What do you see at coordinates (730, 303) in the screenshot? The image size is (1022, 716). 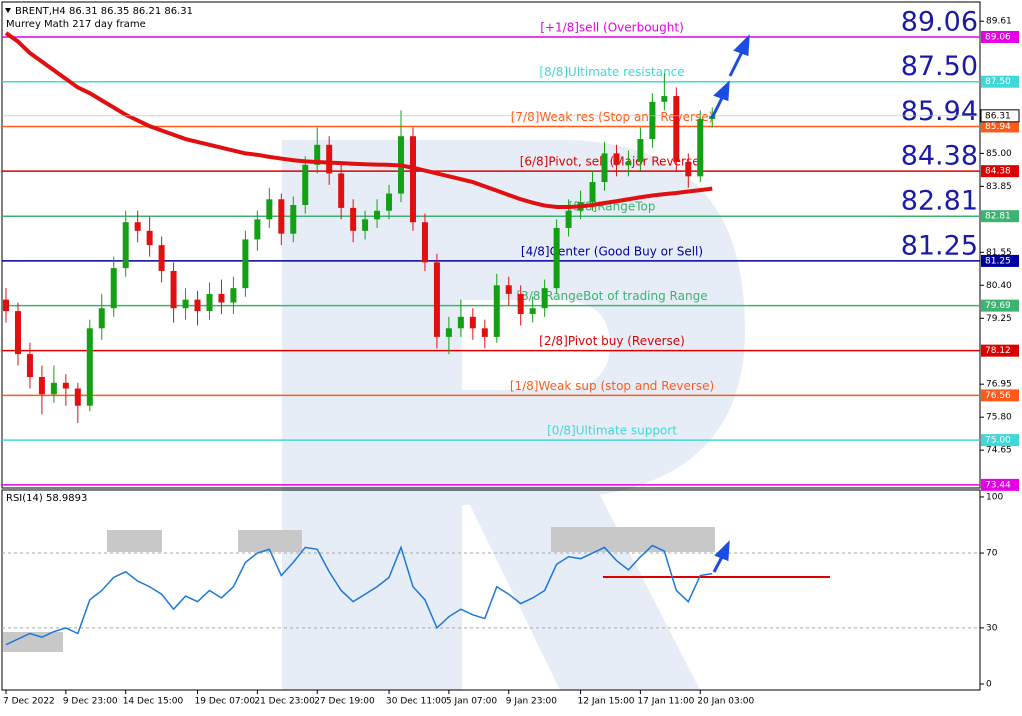 I see `arrows` at bounding box center [730, 303].